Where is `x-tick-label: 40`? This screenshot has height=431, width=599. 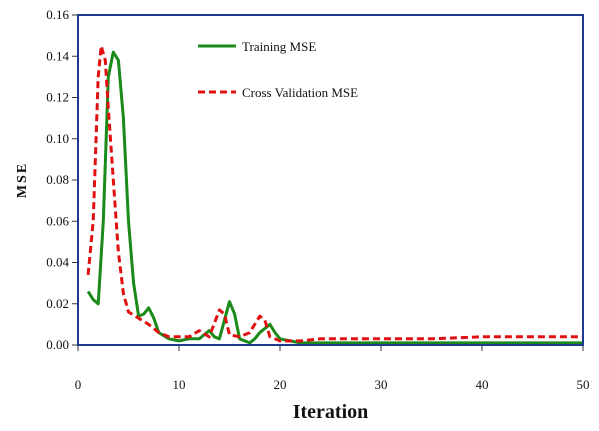
x-tick-label: 40 is located at coordinates (482, 384).